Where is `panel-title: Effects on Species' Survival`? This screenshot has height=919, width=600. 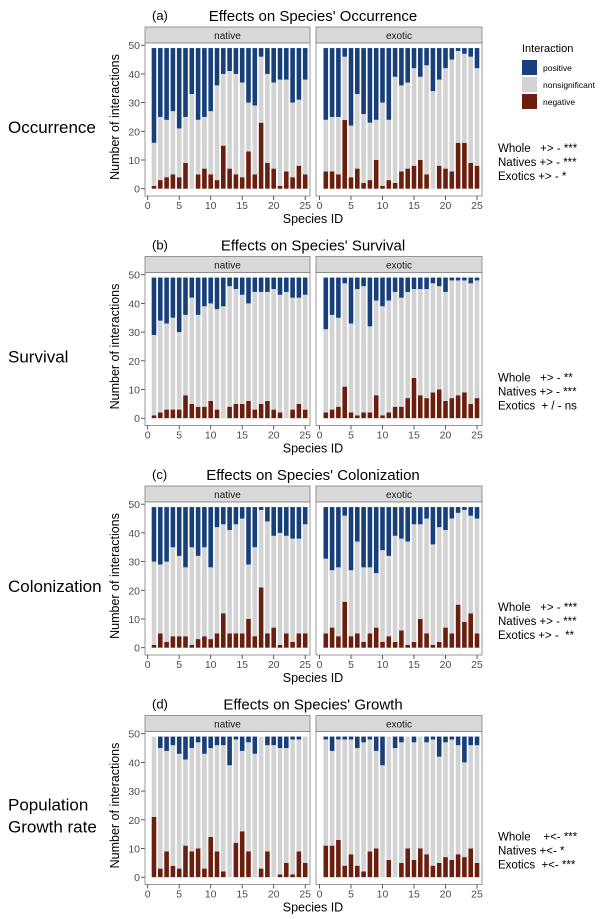
panel-title: Effects on Species' Survival is located at coordinates (313, 246).